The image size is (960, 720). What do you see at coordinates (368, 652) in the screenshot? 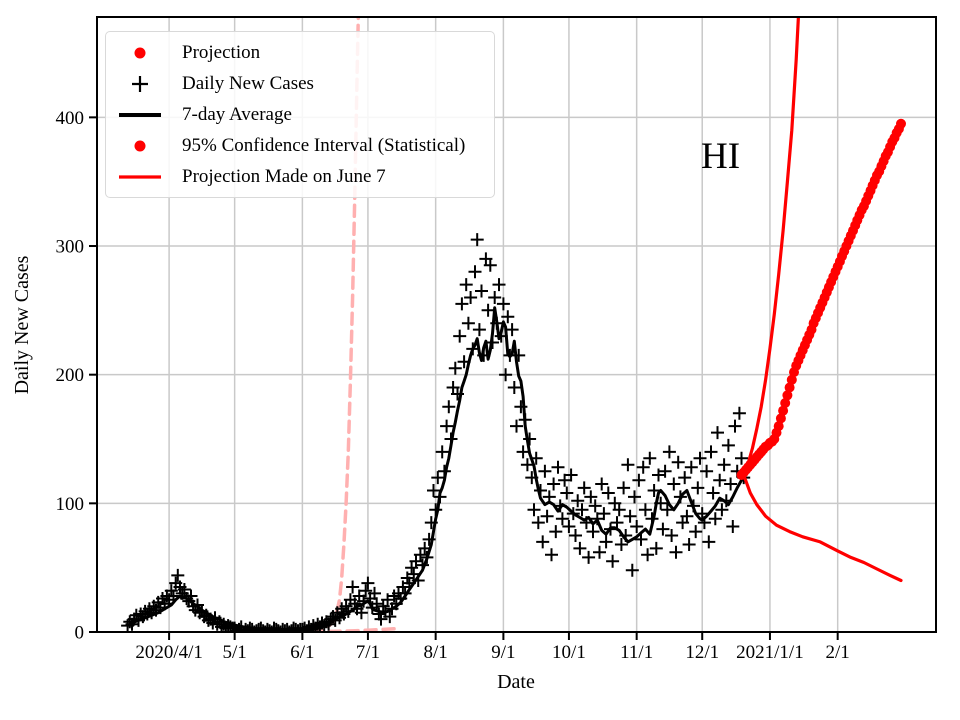
I see `x-tick-label: 7/1` at bounding box center [368, 652].